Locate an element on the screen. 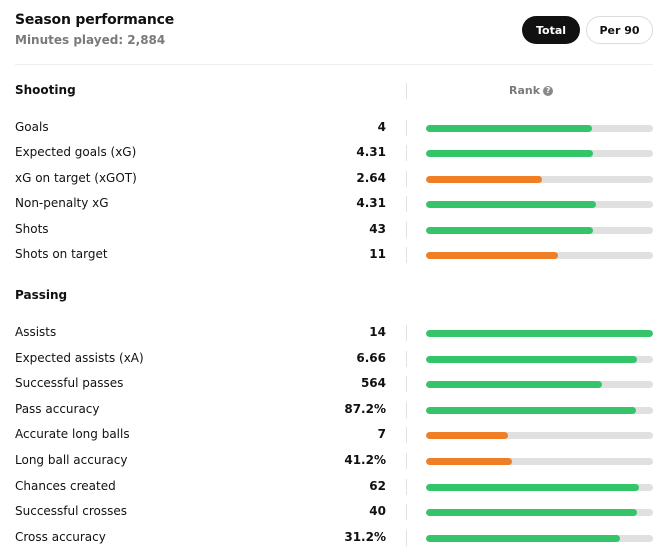 The width and height of the screenshot is (663, 558). per-90-toggle-button: Per 90 is located at coordinates (619, 30).